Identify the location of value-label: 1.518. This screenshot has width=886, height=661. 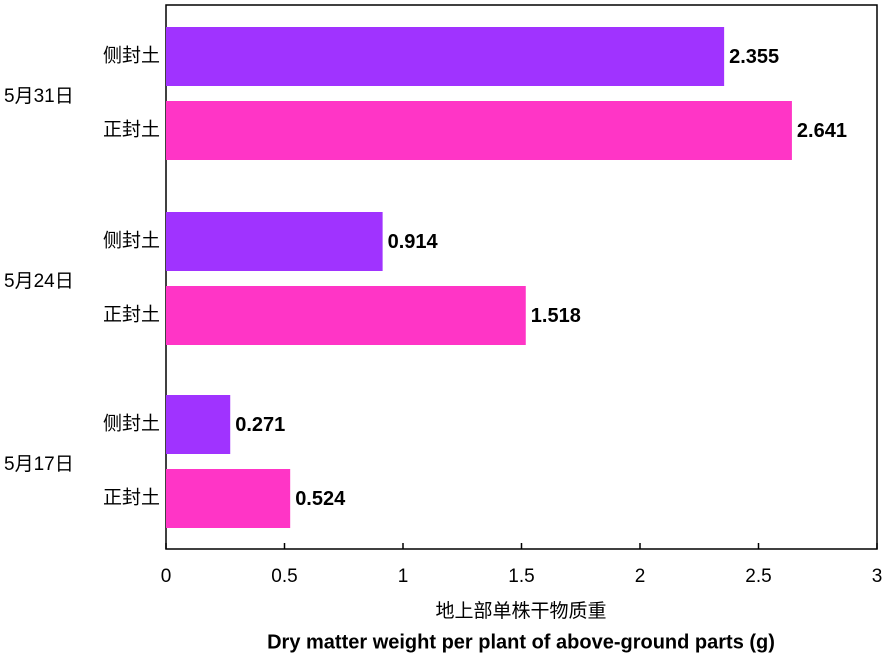
(556, 316).